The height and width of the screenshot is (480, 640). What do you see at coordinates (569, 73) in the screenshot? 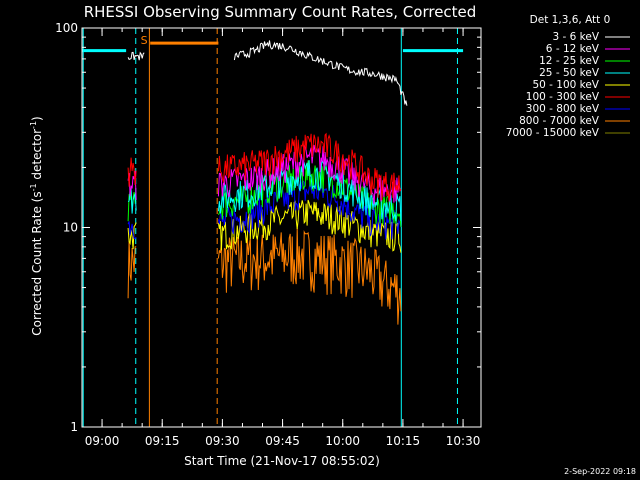
I see `legend-label: 25 - 50 keV` at bounding box center [569, 73].